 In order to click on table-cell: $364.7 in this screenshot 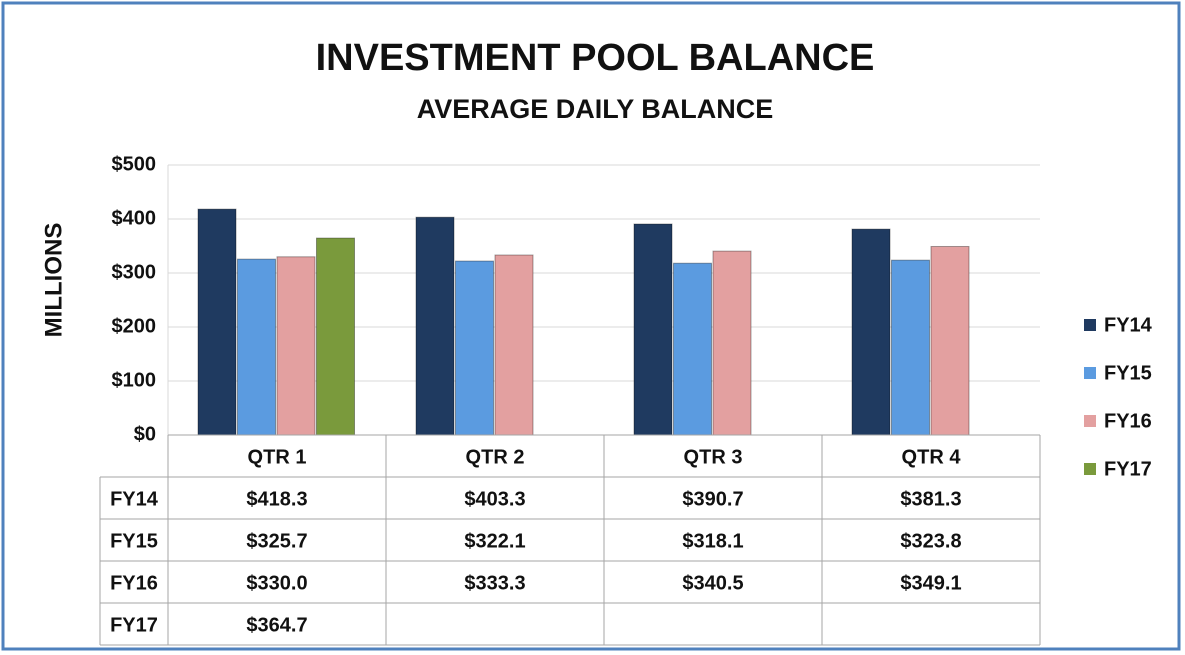, I will do `click(276, 625)`.